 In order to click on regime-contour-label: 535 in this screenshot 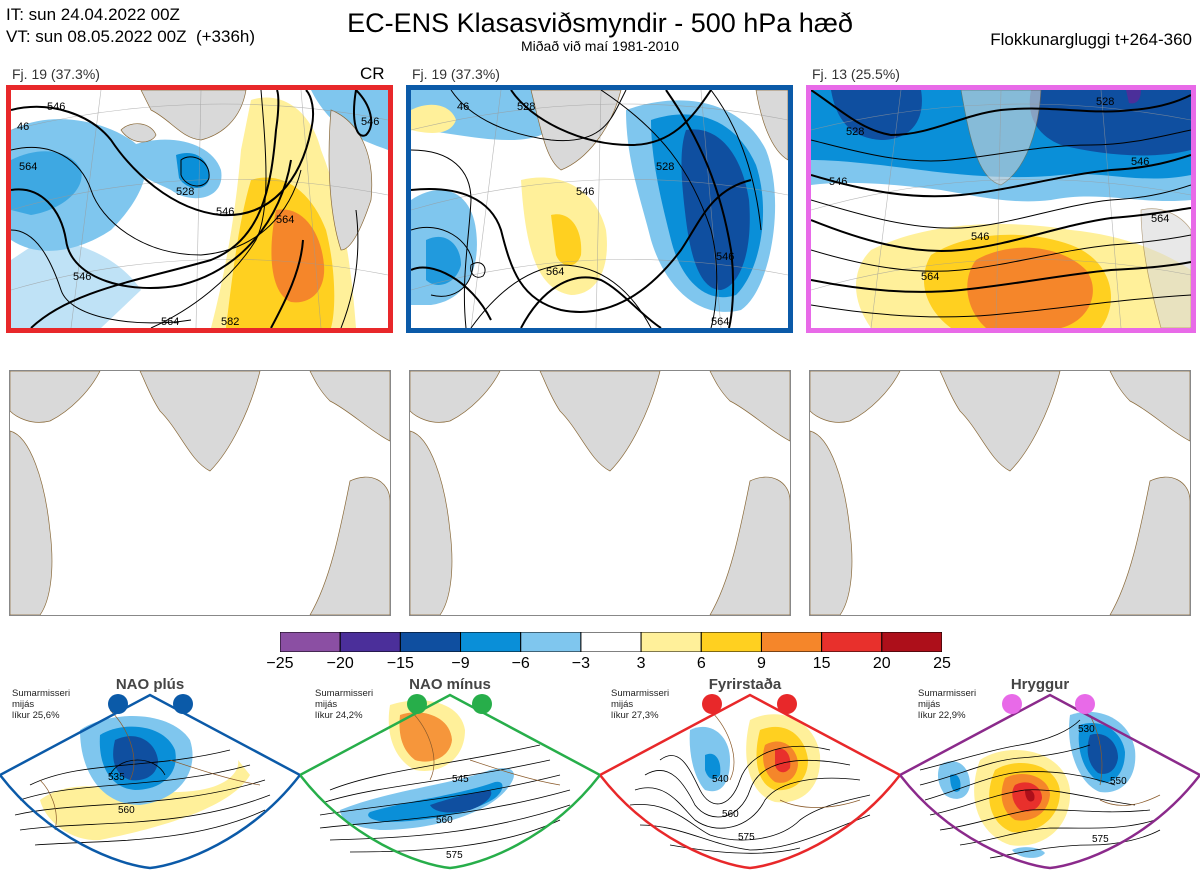, I will do `click(116, 777)`.